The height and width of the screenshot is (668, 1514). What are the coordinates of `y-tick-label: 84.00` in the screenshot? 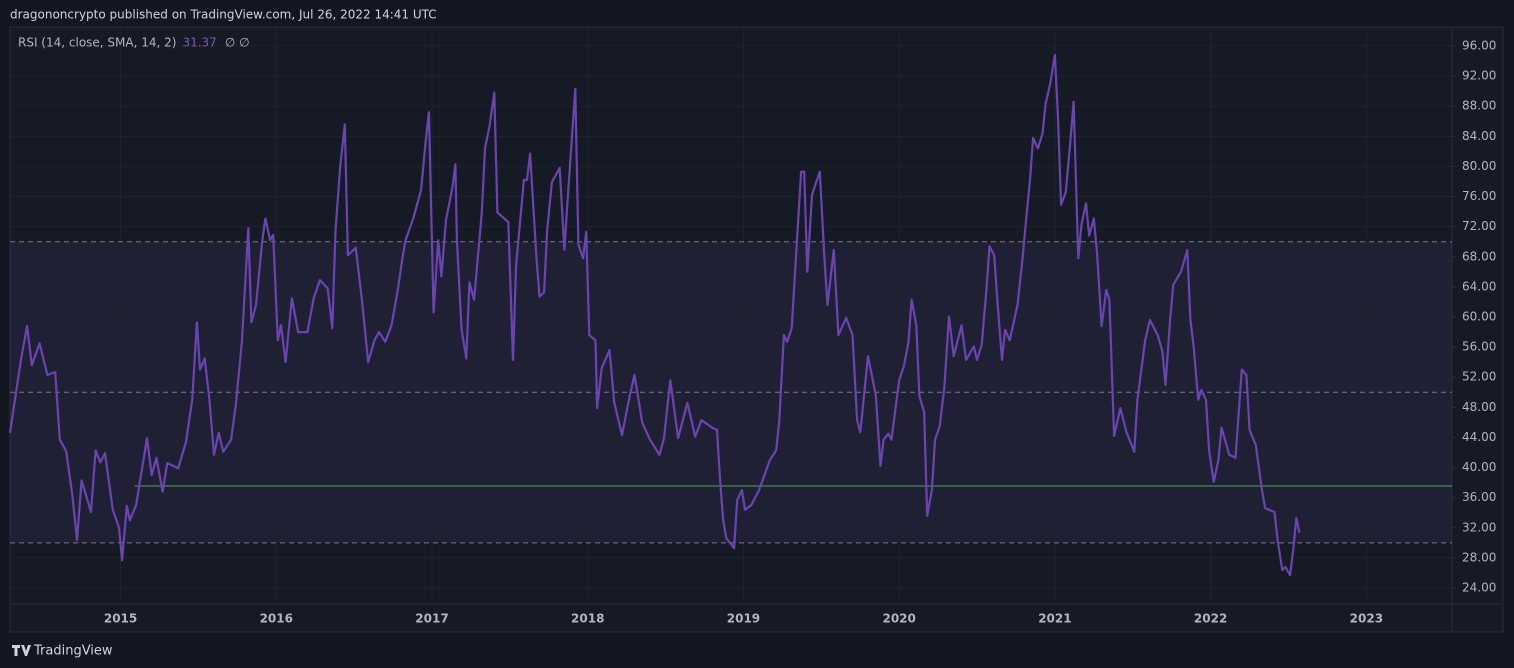 It's located at (1479, 136).